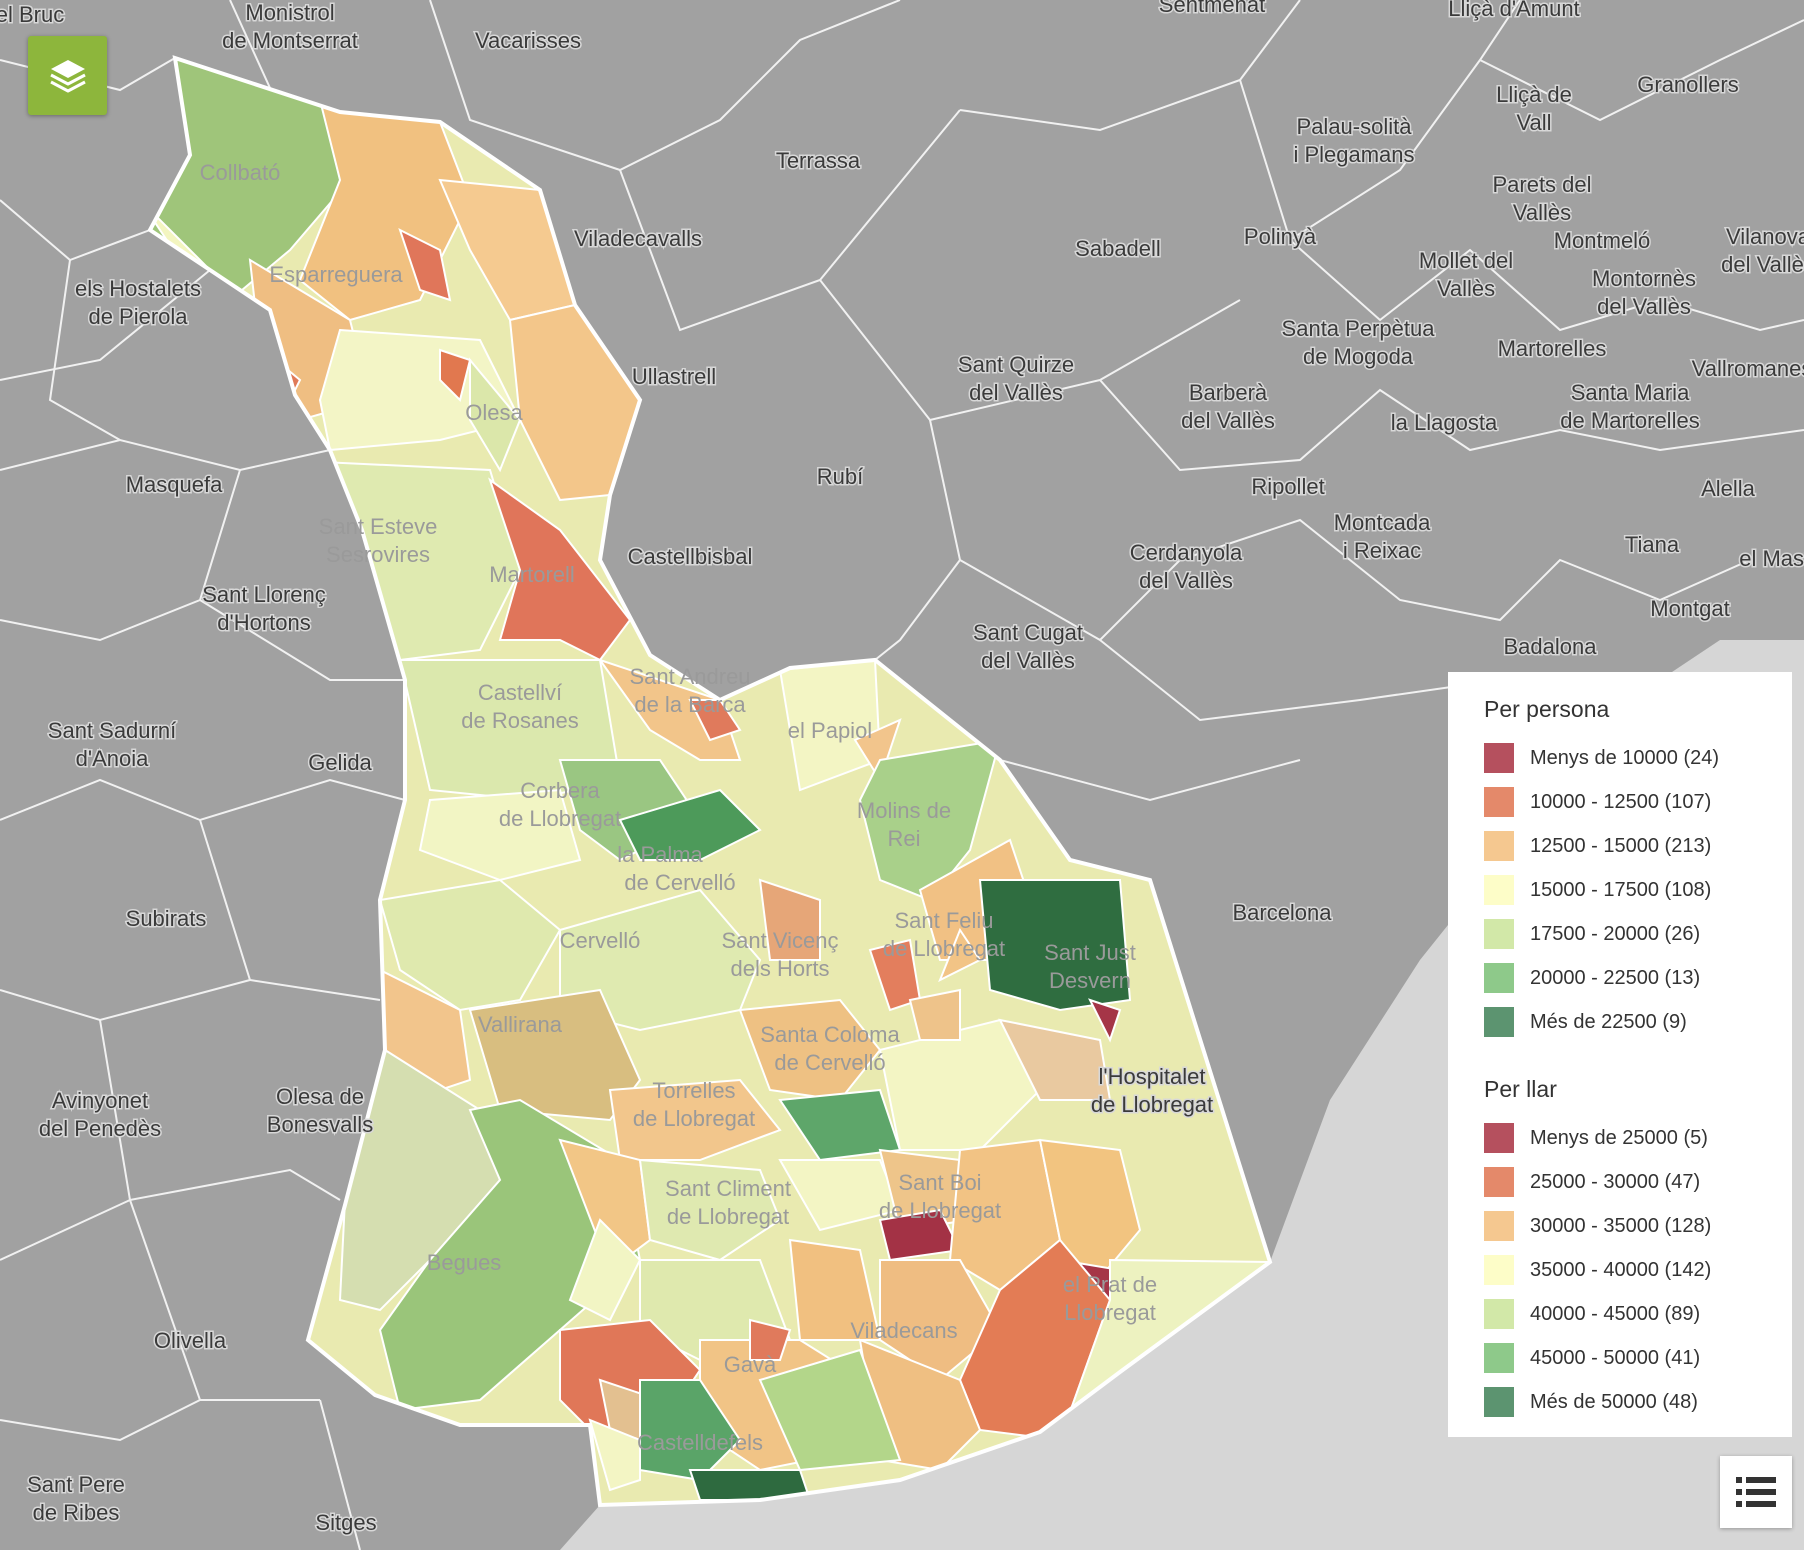 Image resolution: width=1804 pixels, height=1550 pixels. I want to click on legend-label: 35000 - 40000 (142), so click(1621, 1269).